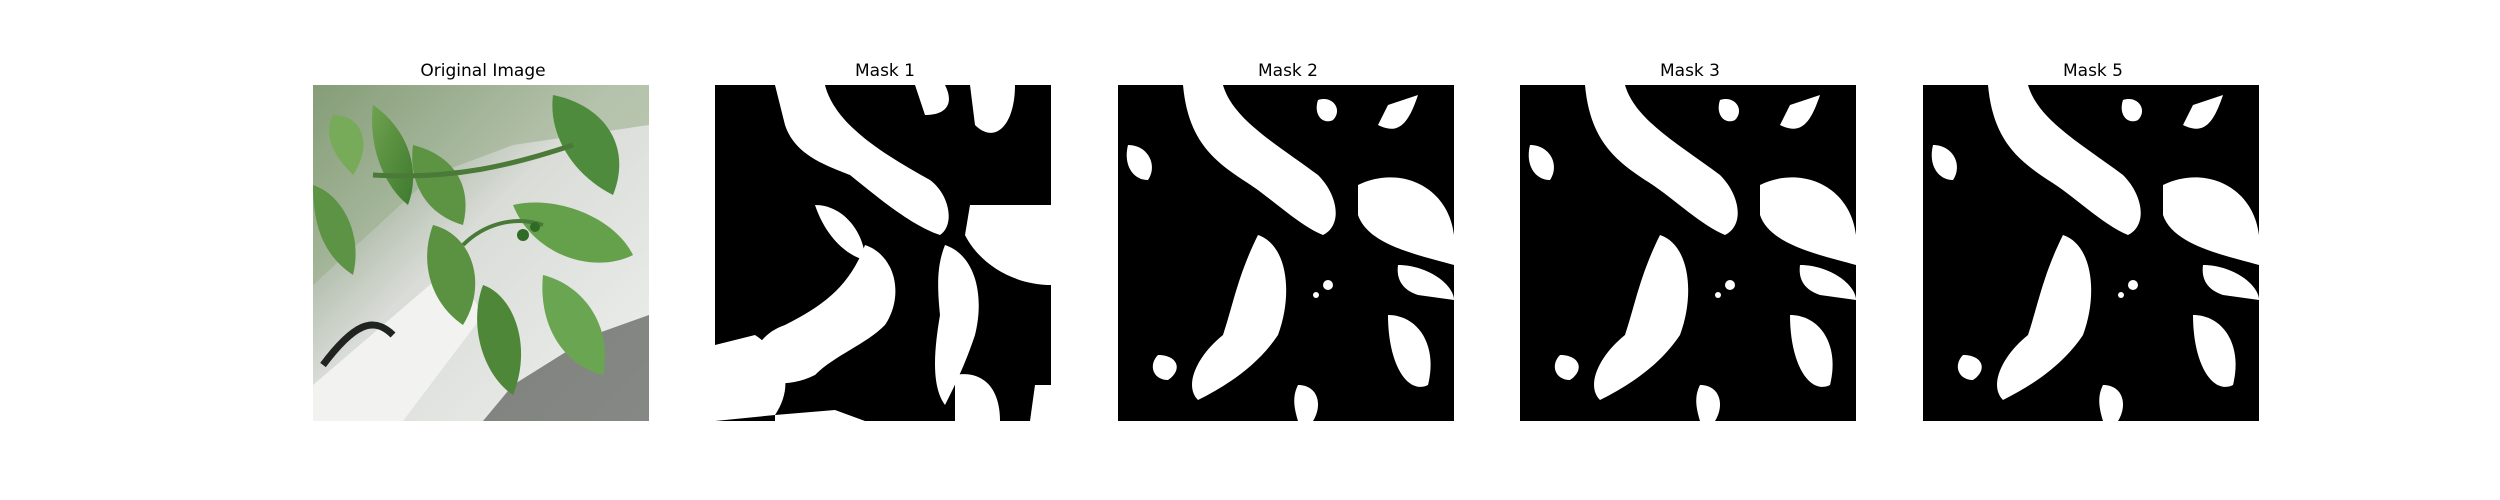  I want to click on mask-3-shapes, so click(1688, 253).